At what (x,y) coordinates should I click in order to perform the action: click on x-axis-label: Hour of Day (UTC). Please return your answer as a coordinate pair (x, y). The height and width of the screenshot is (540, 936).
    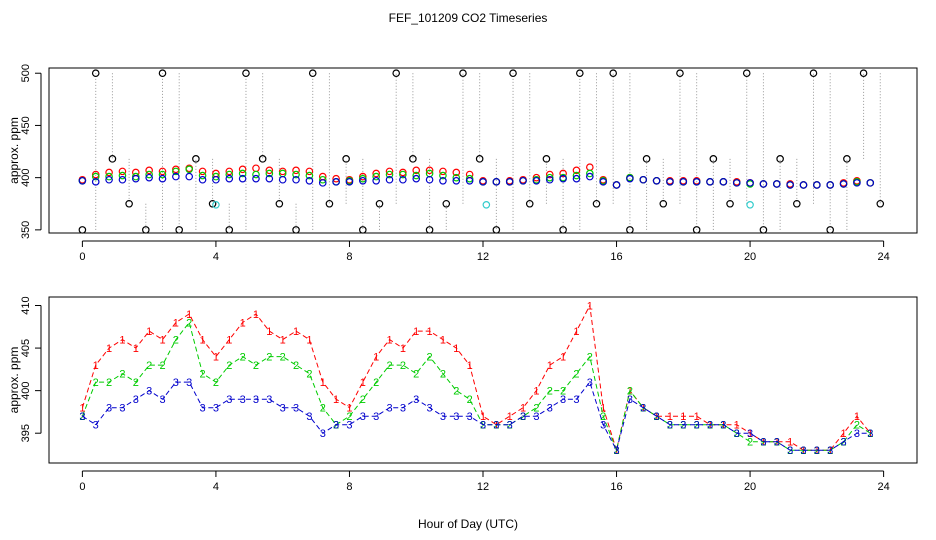
    Looking at the image, I should click on (468, 524).